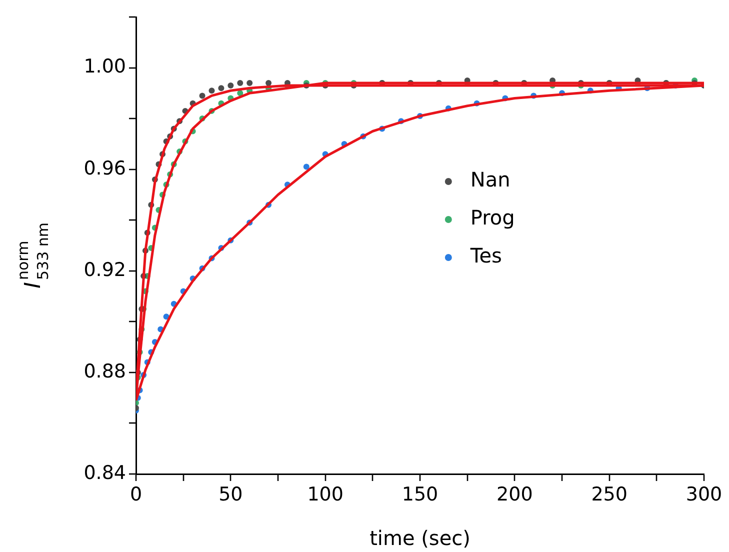 The height and width of the screenshot is (552, 729). What do you see at coordinates (105, 269) in the screenshot?
I see `y-tick-label: 0.92` at bounding box center [105, 269].